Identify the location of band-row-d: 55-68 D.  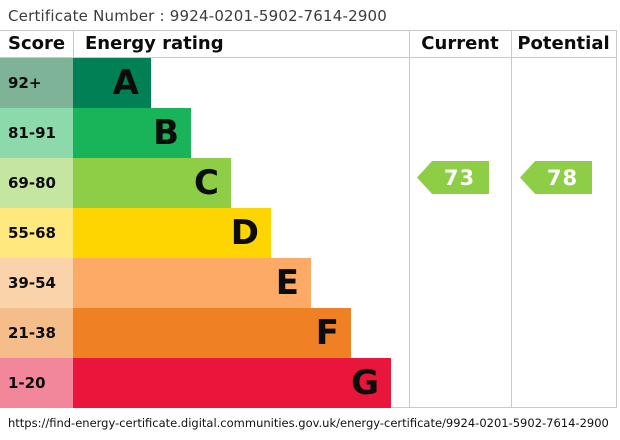
(310, 233).